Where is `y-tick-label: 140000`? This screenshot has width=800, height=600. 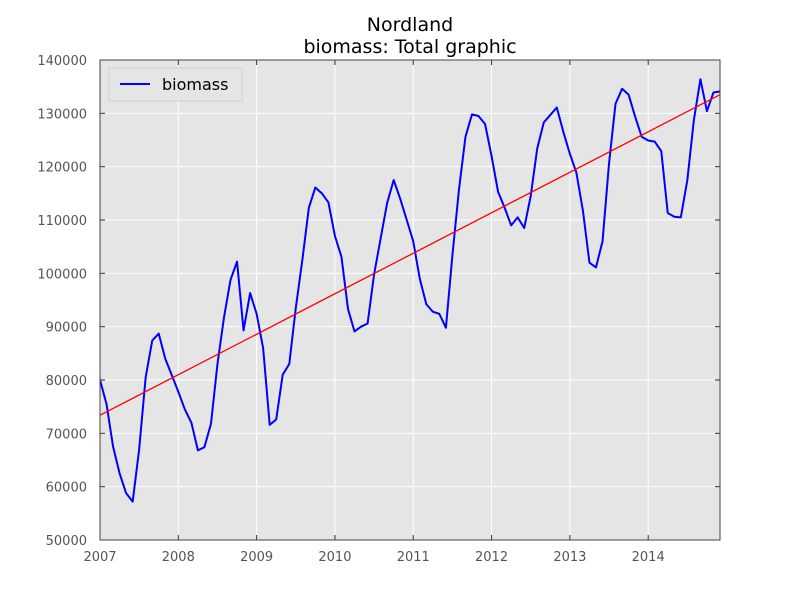 y-tick-label: 140000 is located at coordinates (62, 61).